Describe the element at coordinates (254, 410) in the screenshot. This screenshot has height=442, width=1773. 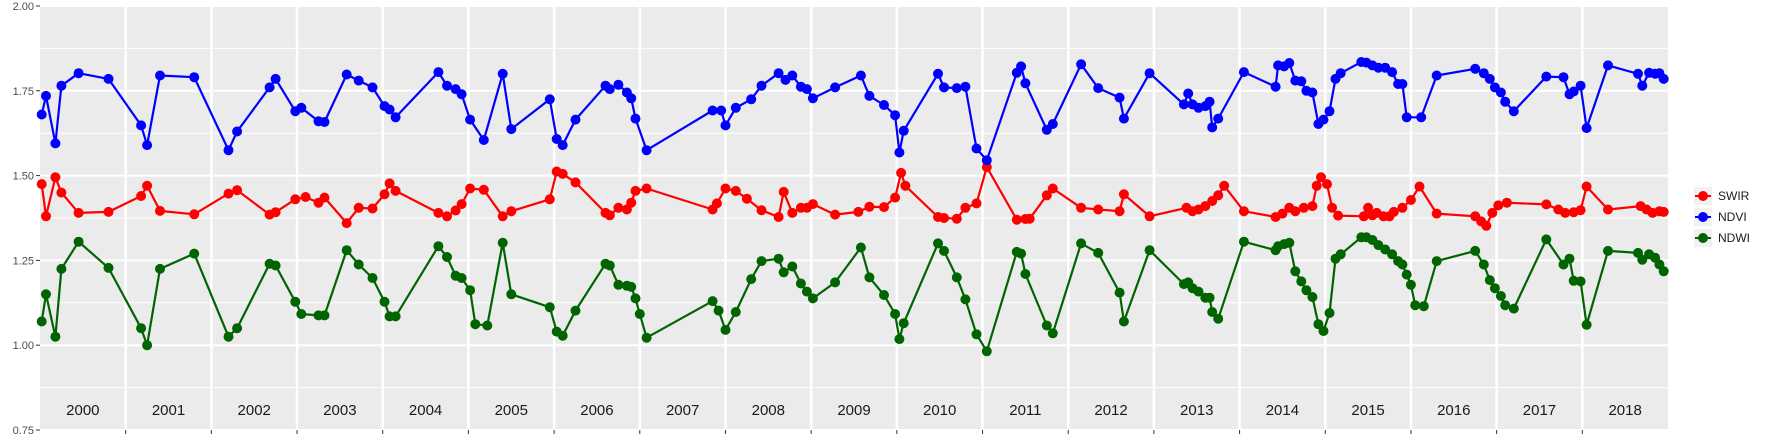
I see `year-label: 2002` at that location.